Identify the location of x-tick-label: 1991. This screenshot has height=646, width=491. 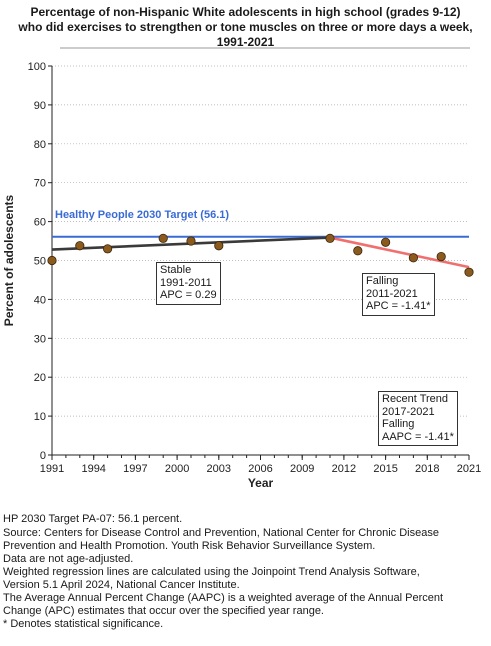
(52, 469).